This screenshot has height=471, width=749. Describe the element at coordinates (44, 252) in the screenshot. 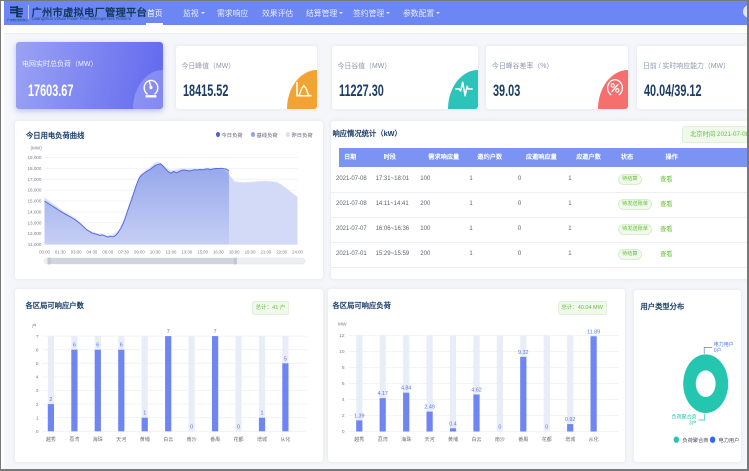

I see `svg-text: 00:00` at that location.